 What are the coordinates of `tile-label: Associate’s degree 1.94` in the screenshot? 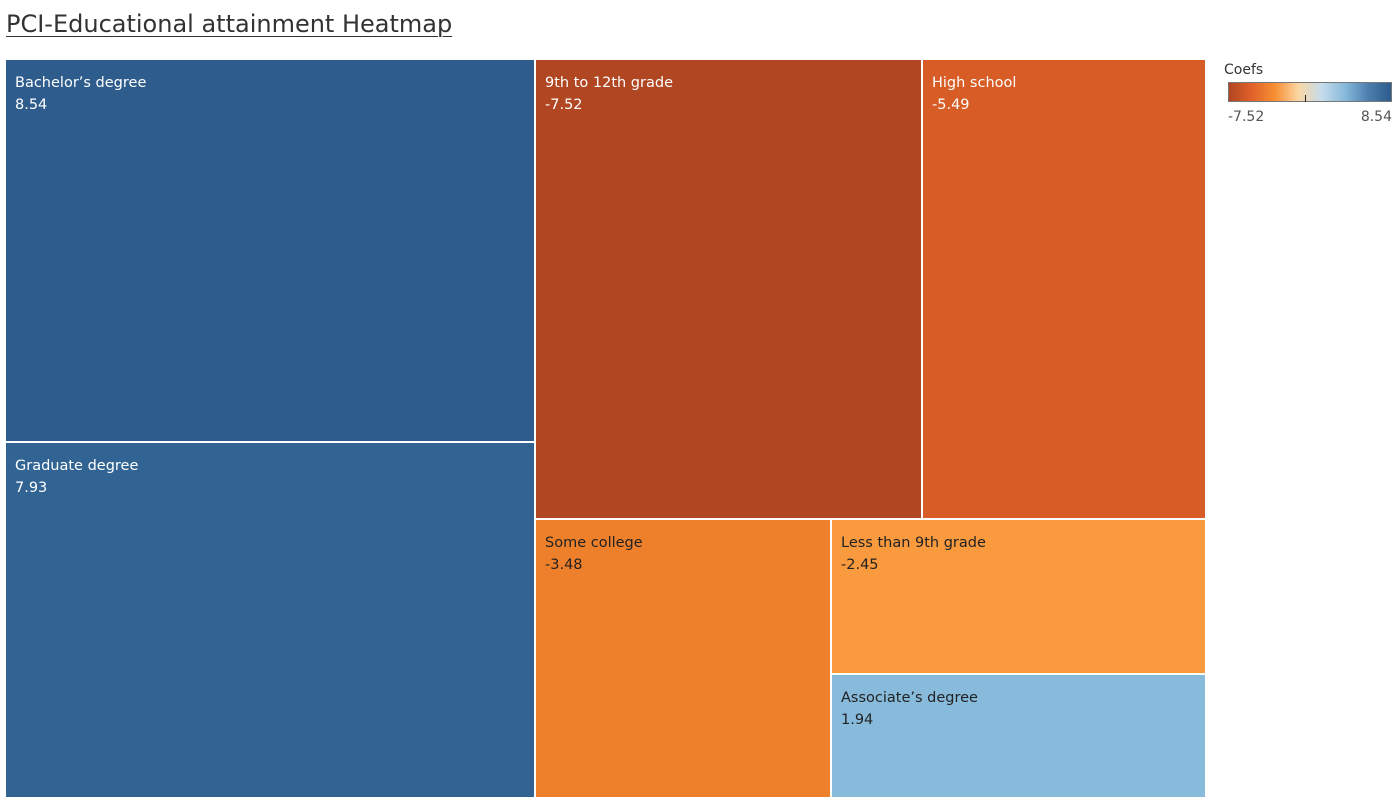 It's located at (909, 709).